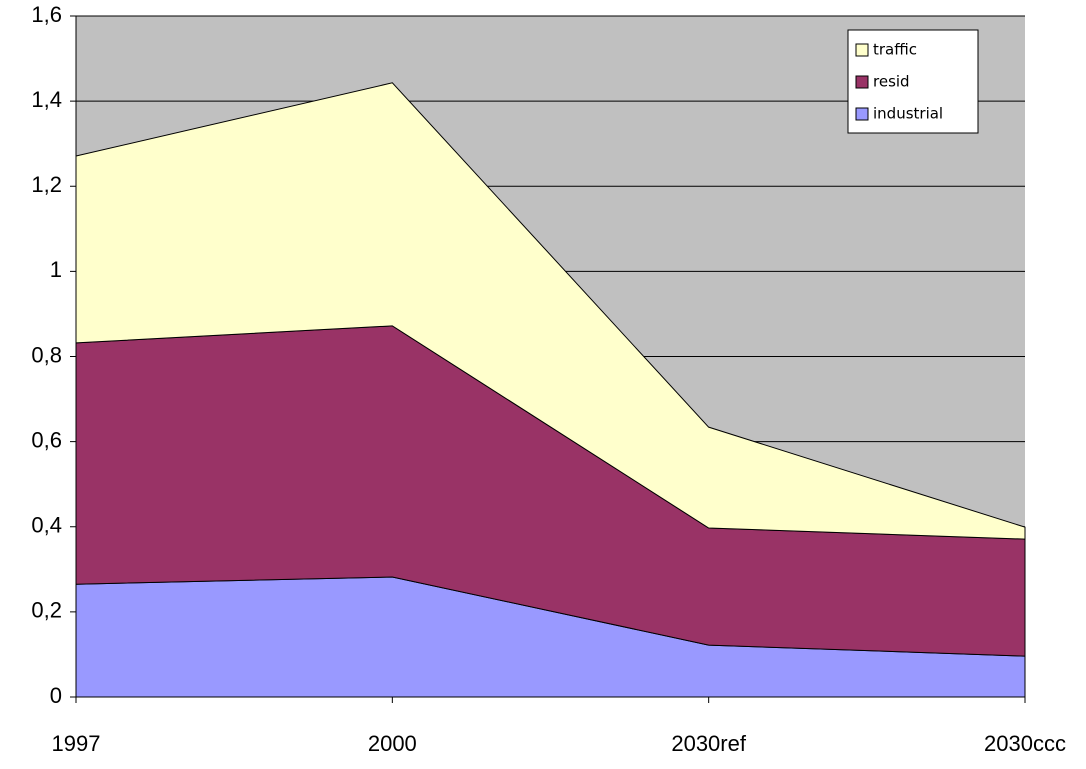  I want to click on x-tick-label: 2030ccc, so click(1025, 743).